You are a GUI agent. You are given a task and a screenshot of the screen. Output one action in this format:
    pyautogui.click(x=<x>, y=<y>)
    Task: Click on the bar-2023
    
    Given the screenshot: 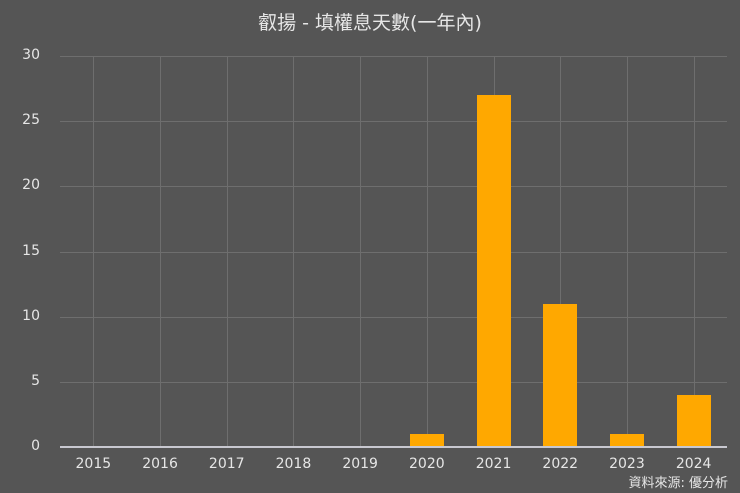 What is the action you would take?
    pyautogui.click(x=626, y=440)
    